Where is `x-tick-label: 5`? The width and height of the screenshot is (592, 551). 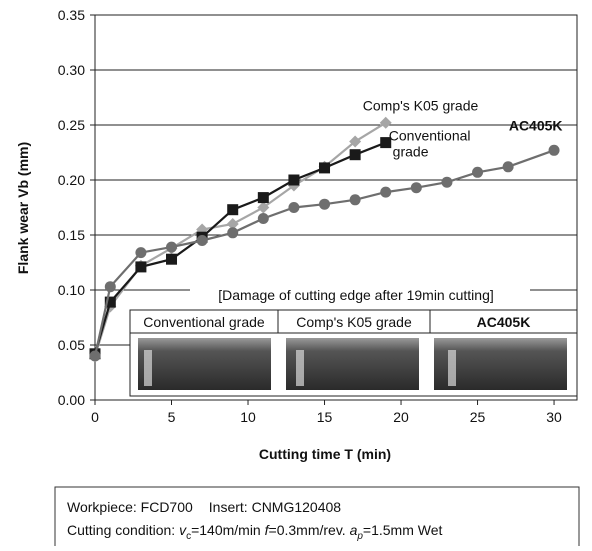
x-tick-label: 5 is located at coordinates (172, 417).